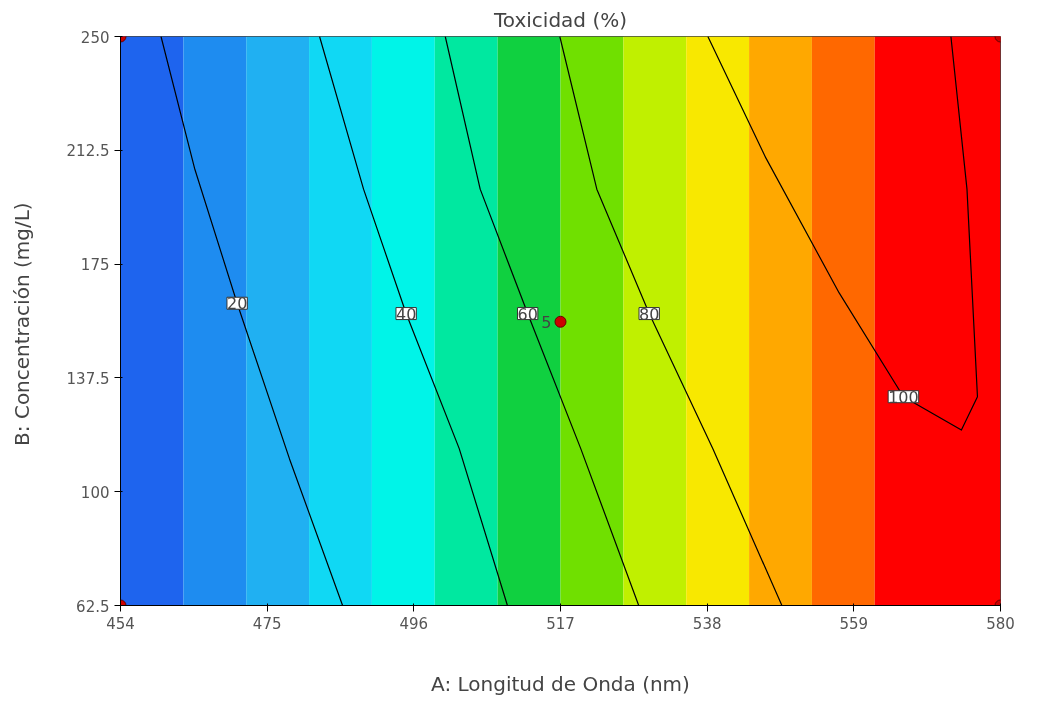  What do you see at coordinates (414, 623) in the screenshot?
I see `x-tick-label: 496` at bounding box center [414, 623].